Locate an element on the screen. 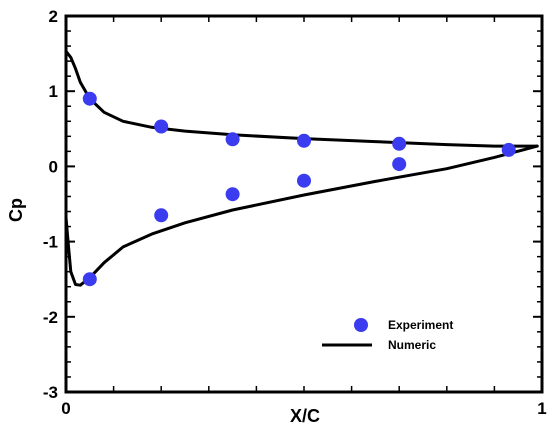  legend: Experiment Numeric is located at coordinates (387, 335).